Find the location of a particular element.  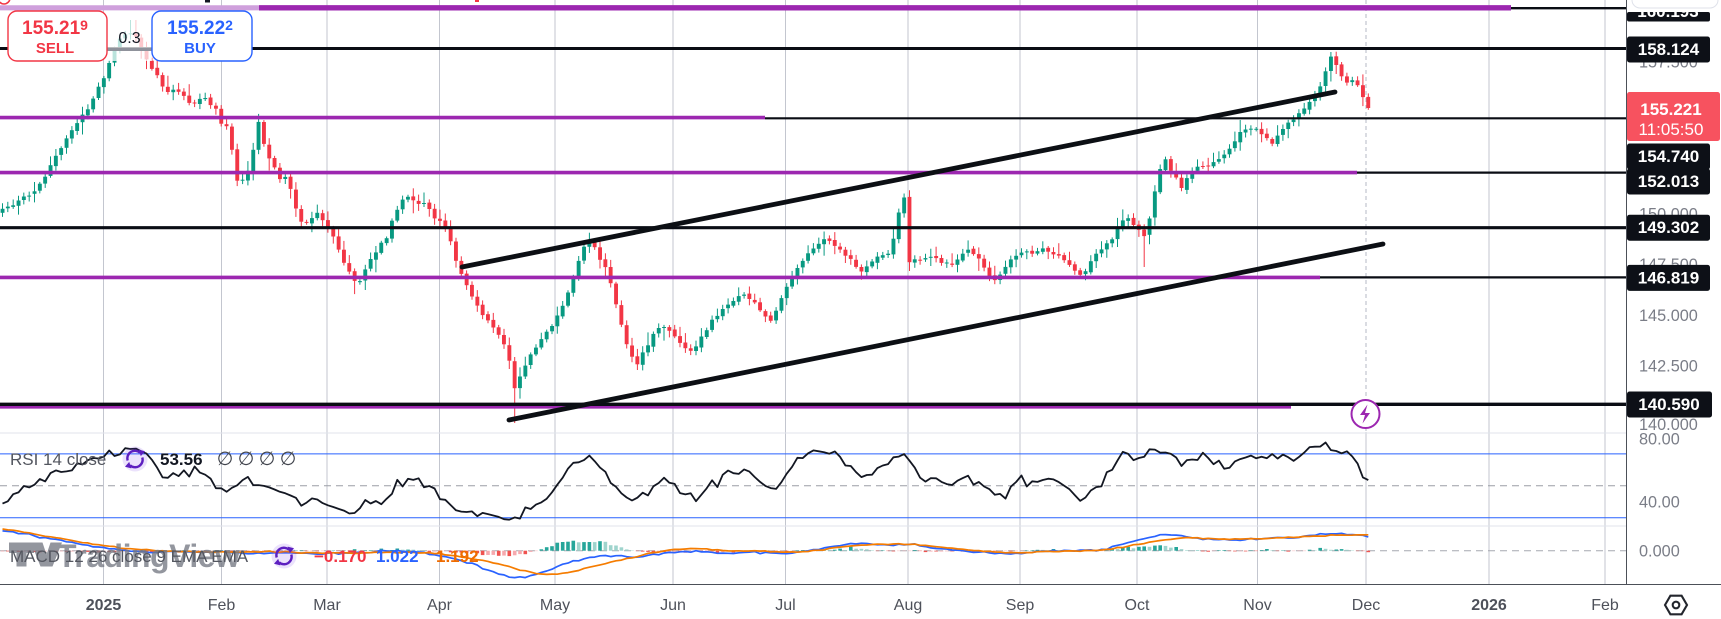

svg-text: 145.000 is located at coordinates (1668, 316).